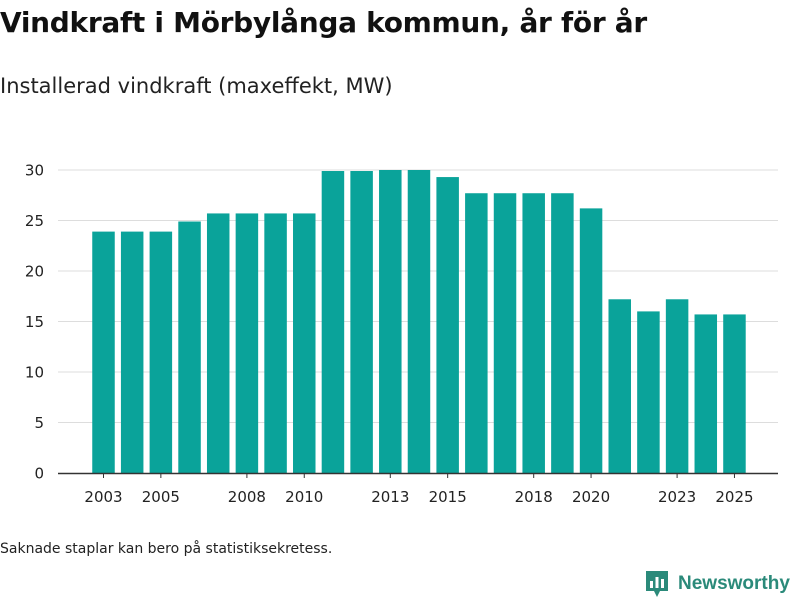 This screenshot has width=800, height=600. I want to click on chart-subtitle: Installerad vindkraft (maxeffekt, MW), so click(196, 86).